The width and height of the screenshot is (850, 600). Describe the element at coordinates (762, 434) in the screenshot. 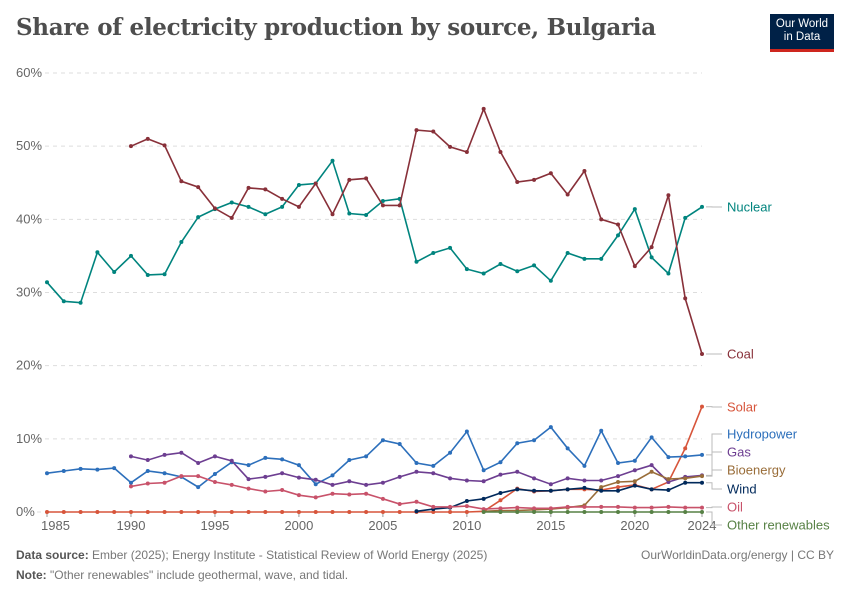

I see `series-label-hydropower: Hydropower` at that location.